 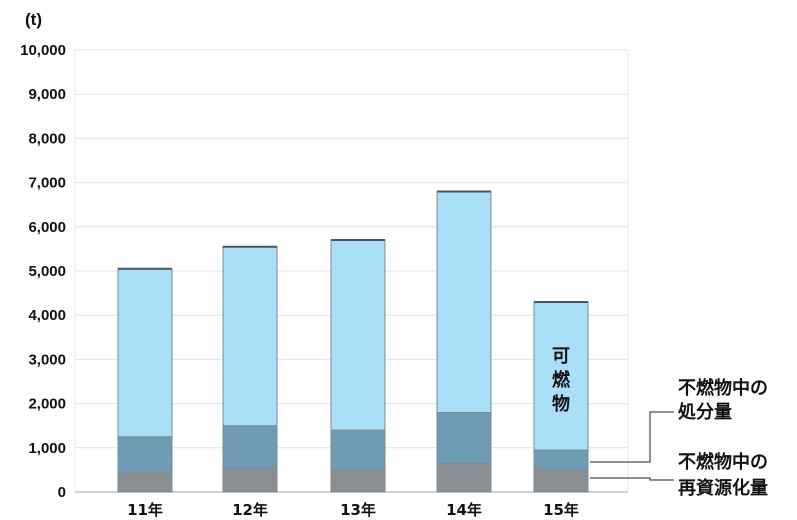 What do you see at coordinates (47, 359) in the screenshot?
I see `y-tick-label: 3,000` at bounding box center [47, 359].